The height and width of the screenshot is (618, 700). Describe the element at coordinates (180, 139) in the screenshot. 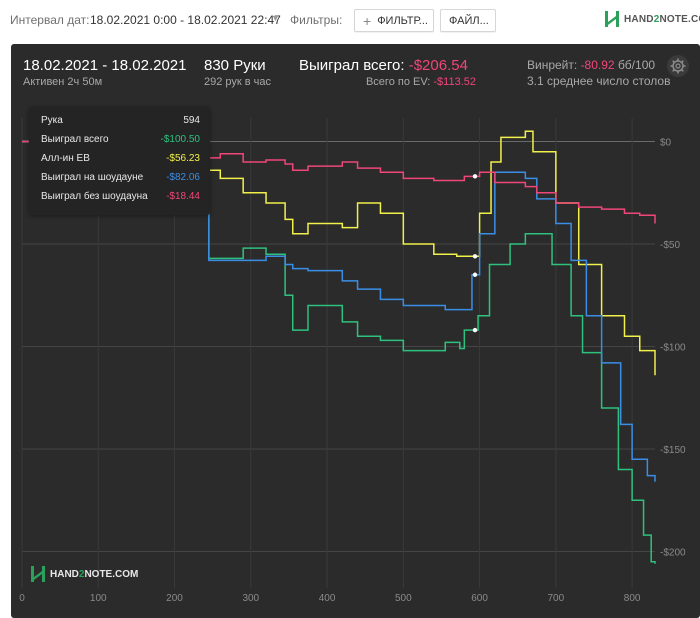

I see `tooltip-value: -$100.50` at that location.